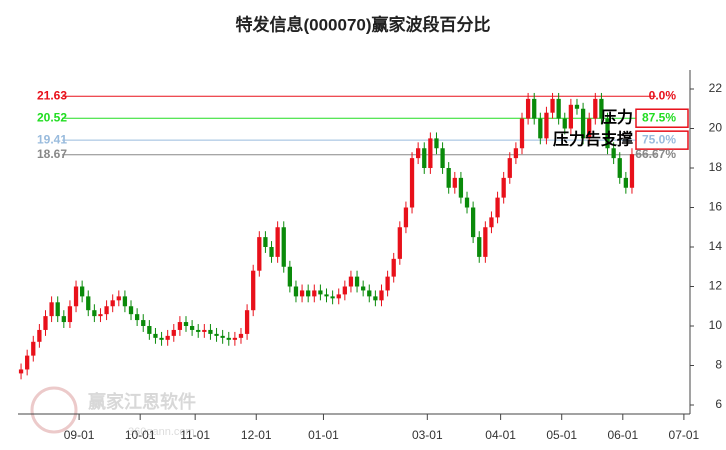 The width and height of the screenshot is (726, 450). Describe the element at coordinates (52, 139) in the screenshot. I see `level-label: 19.41` at that location.